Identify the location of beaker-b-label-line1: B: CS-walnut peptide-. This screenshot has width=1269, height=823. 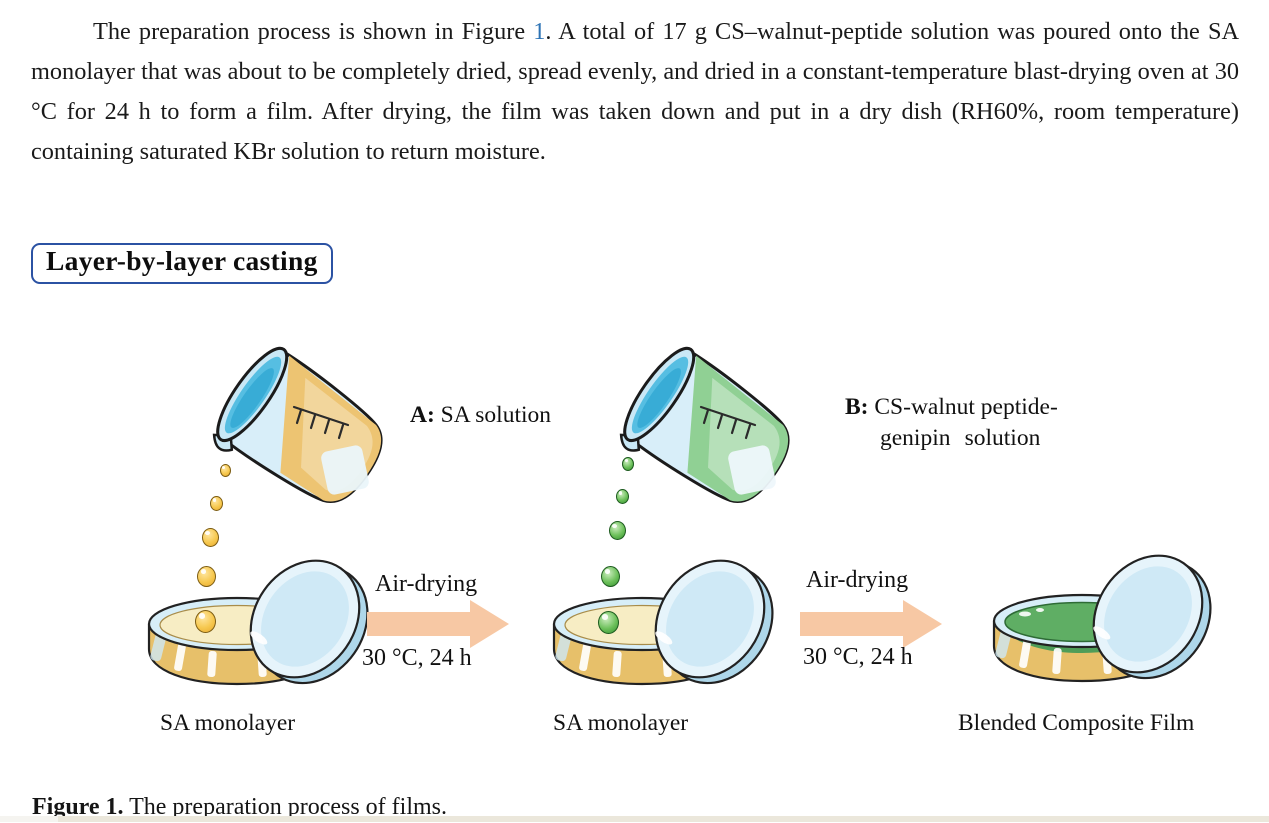
(951, 407).